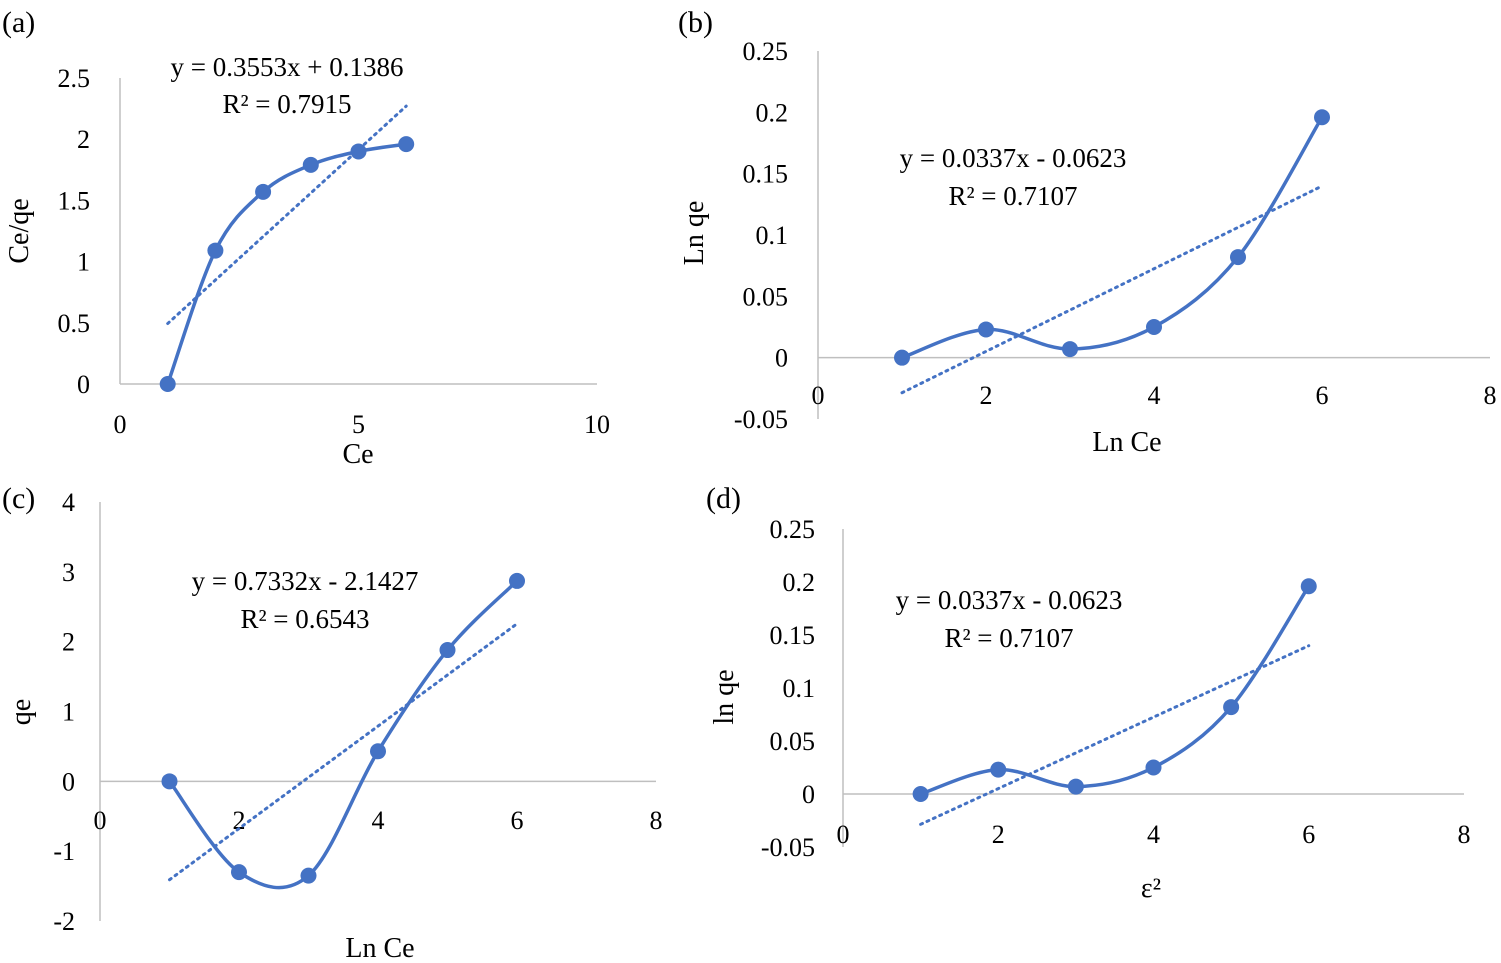 Image resolution: width=1501 pixels, height=963 pixels. I want to click on y-tick-label: 2.5, so click(74, 78).